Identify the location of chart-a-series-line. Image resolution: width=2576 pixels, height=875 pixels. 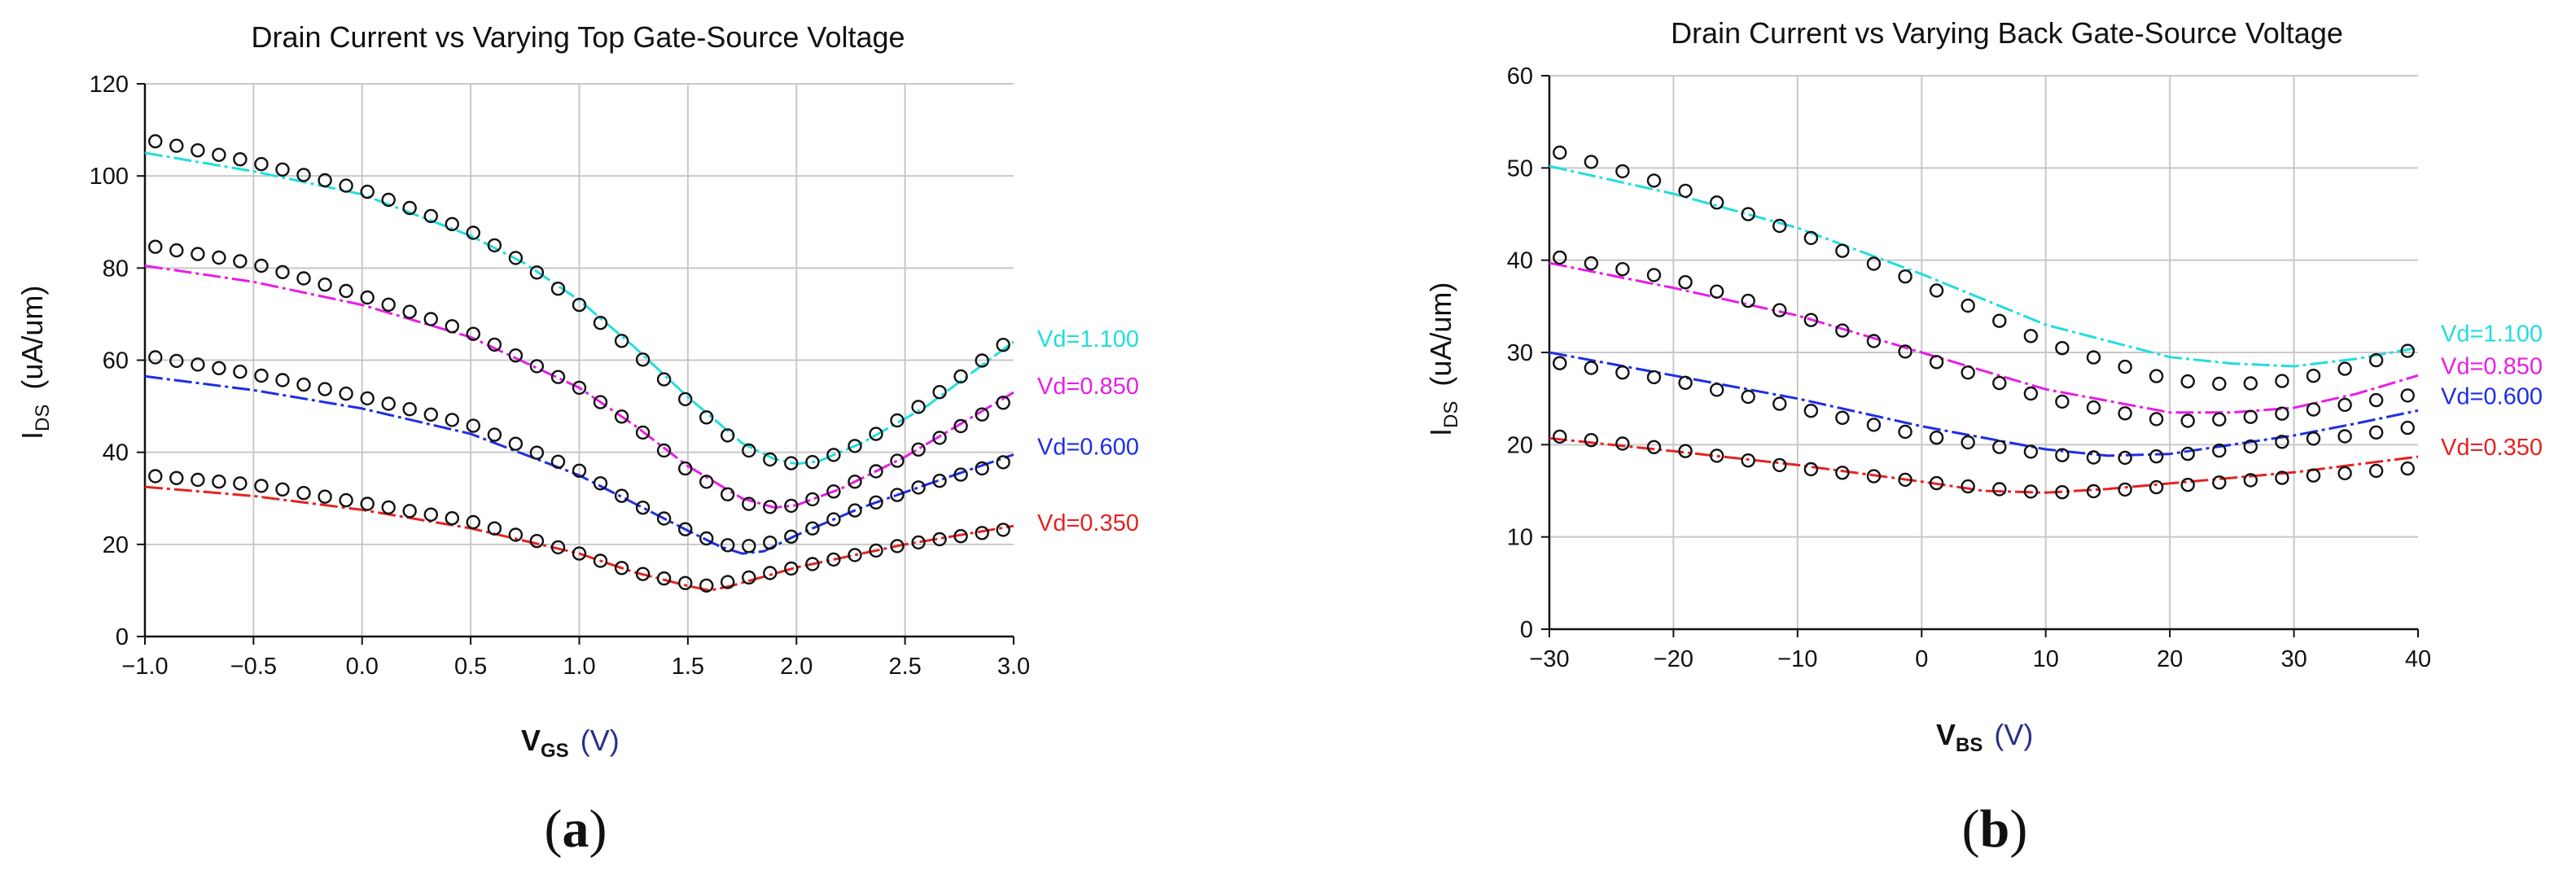
(579, 464).